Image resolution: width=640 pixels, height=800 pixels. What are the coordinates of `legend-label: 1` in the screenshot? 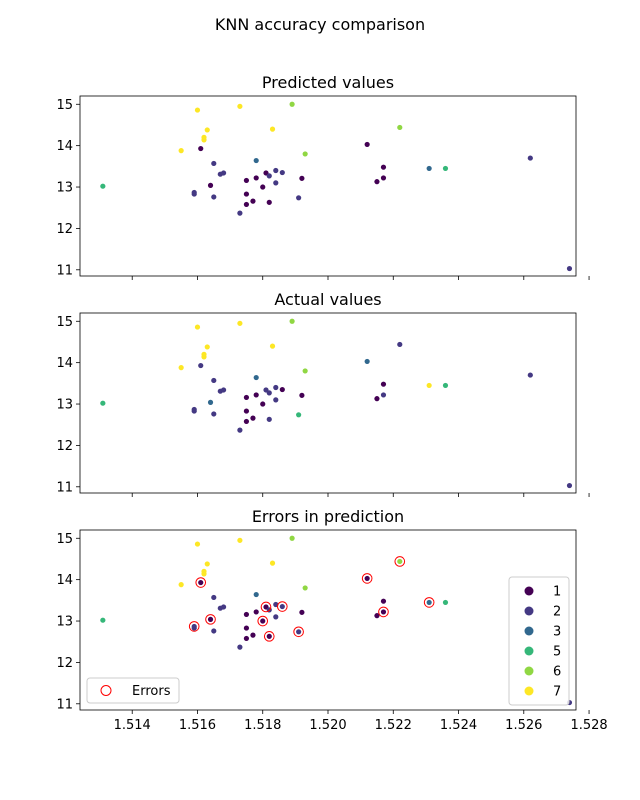 It's located at (557, 592).